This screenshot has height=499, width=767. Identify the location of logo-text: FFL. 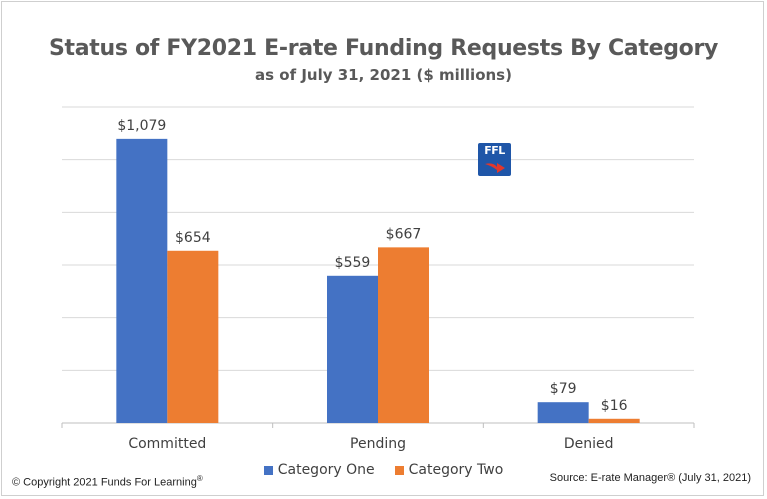
(494, 150).